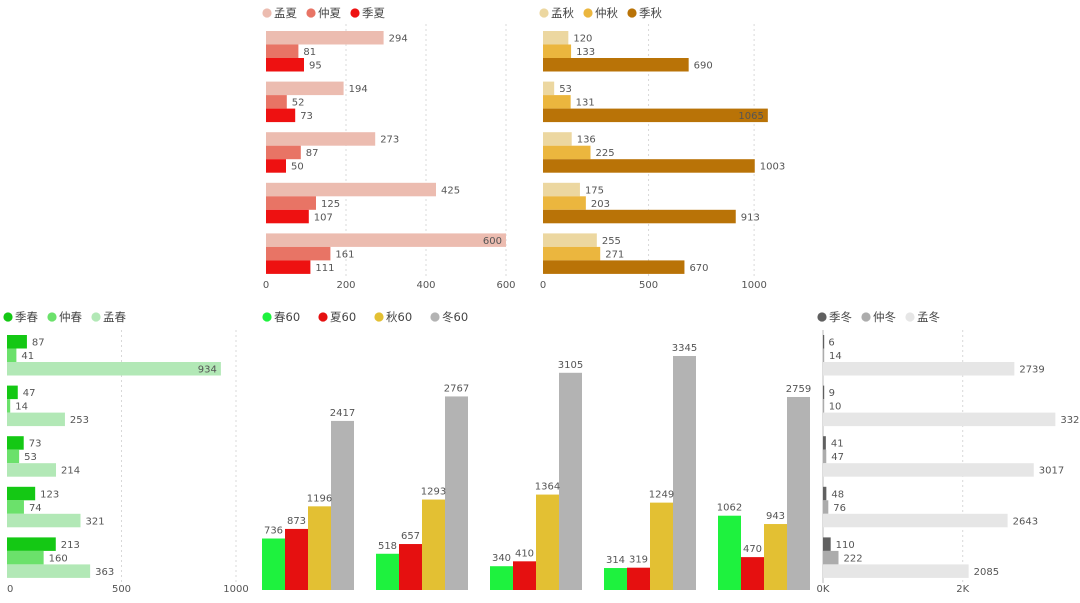 The image size is (1080, 603). What do you see at coordinates (410, 536) in the screenshot?
I see `seasons60-data-label-1-1: 657` at bounding box center [410, 536].